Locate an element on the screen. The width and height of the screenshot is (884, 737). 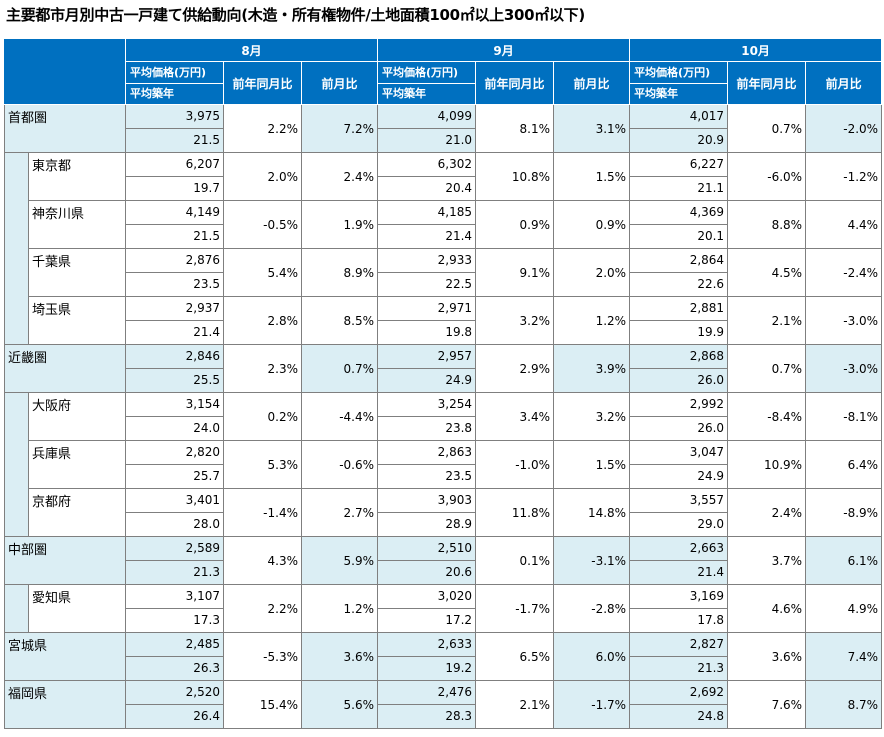
yoy-cell: 4.5% is located at coordinates (767, 272).